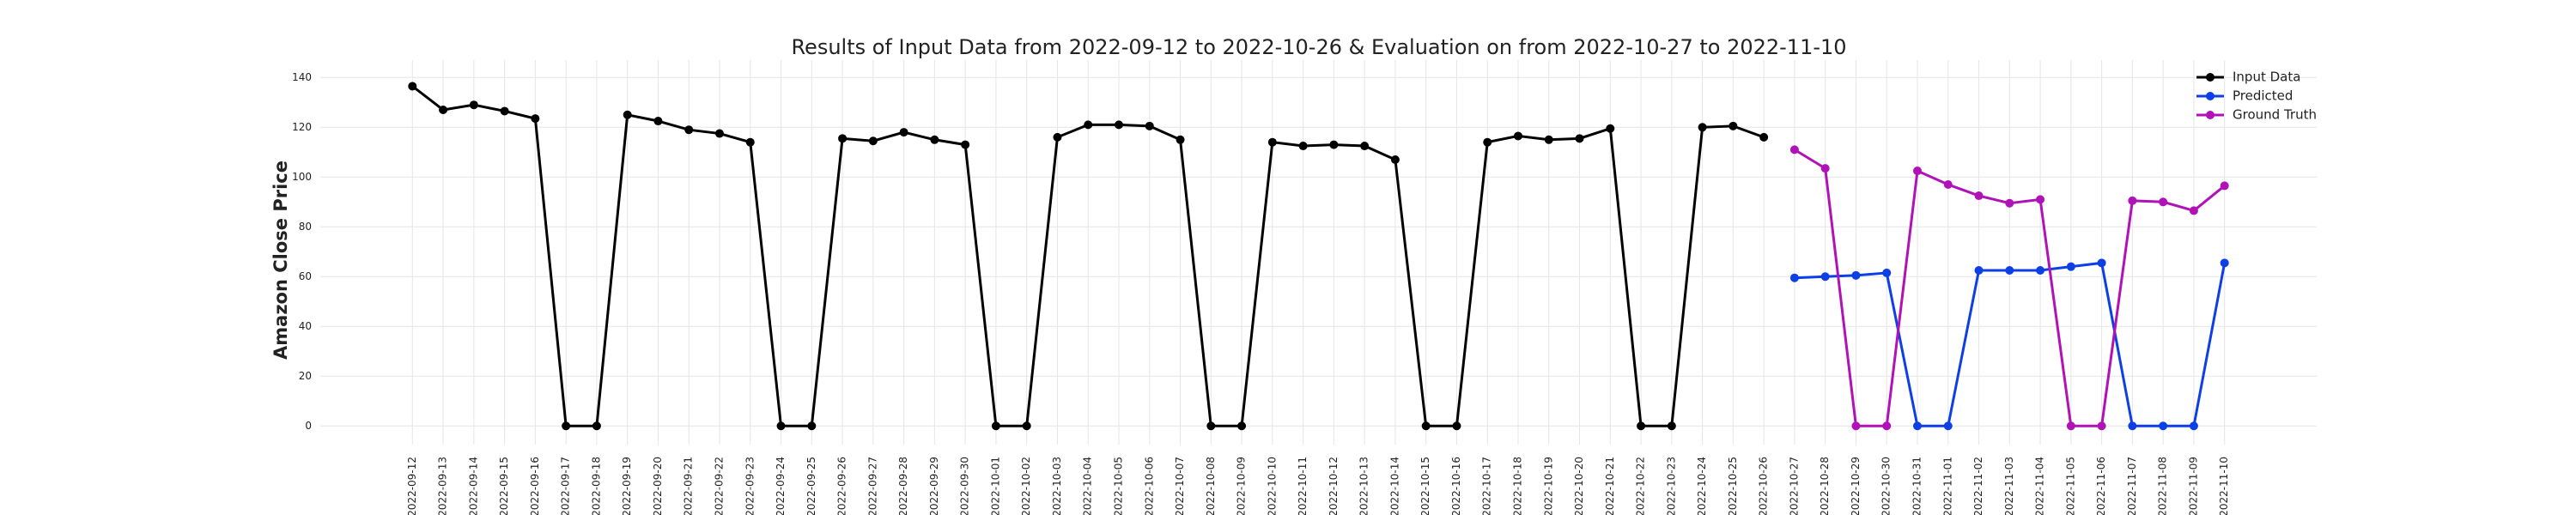  Describe the element at coordinates (412, 486) in the screenshot. I see `x-tick-label: 2022-09-12` at that location.